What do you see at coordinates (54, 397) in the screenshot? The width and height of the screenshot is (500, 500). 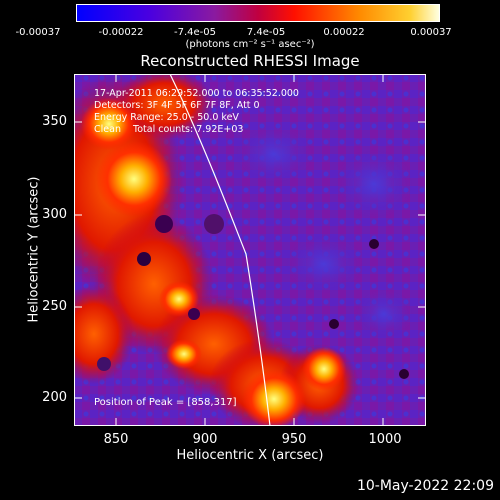 I see `y-tick-label: 200` at bounding box center [54, 397].